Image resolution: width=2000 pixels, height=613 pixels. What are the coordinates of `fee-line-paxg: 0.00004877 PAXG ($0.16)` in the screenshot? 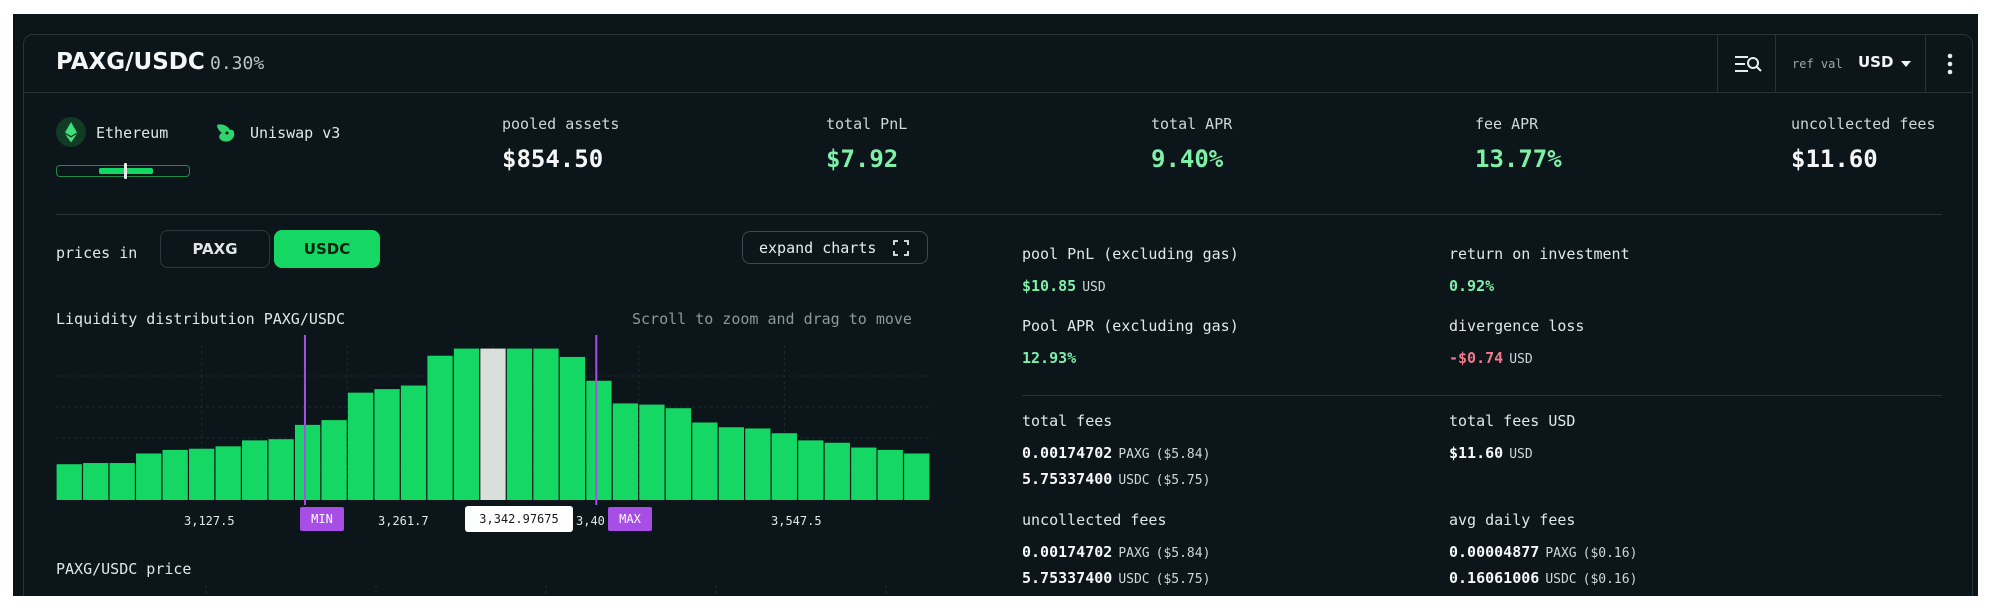 It's located at (1543, 552).